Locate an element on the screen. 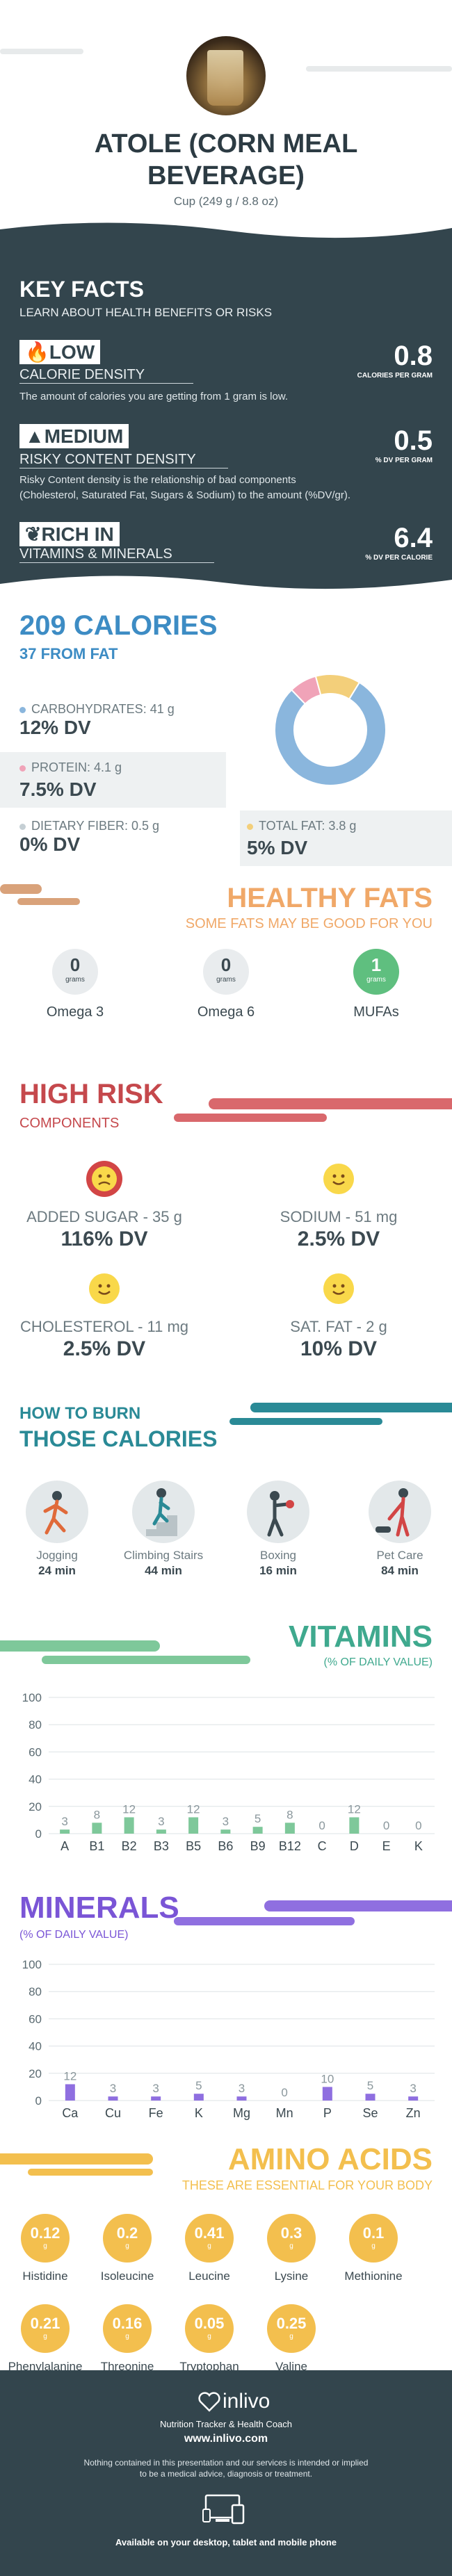  mineral-value-label: 0 is located at coordinates (284, 2092).